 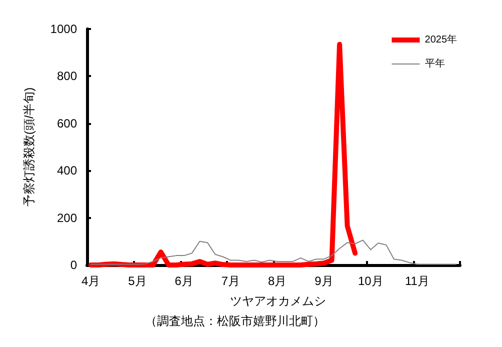 What do you see at coordinates (278, 301) in the screenshot?
I see `x-axis-title: ツヤアオカメムシ` at bounding box center [278, 301].